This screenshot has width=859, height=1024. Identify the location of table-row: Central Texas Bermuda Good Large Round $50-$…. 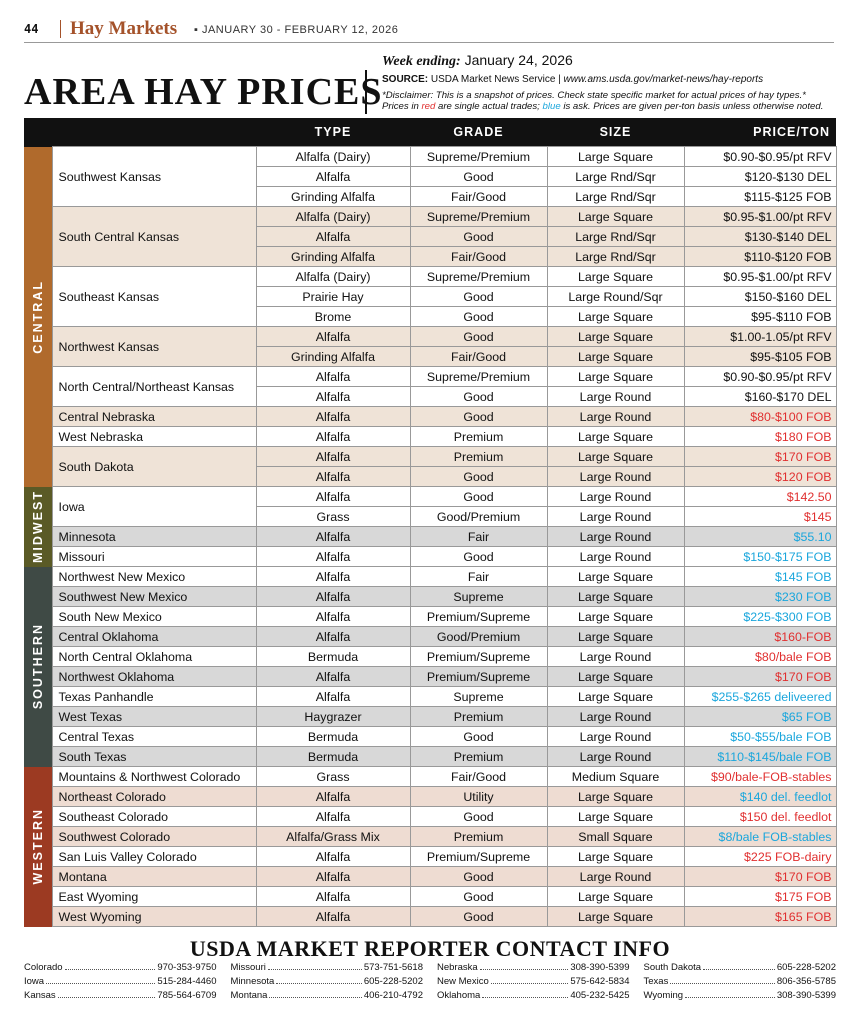
(430, 736).